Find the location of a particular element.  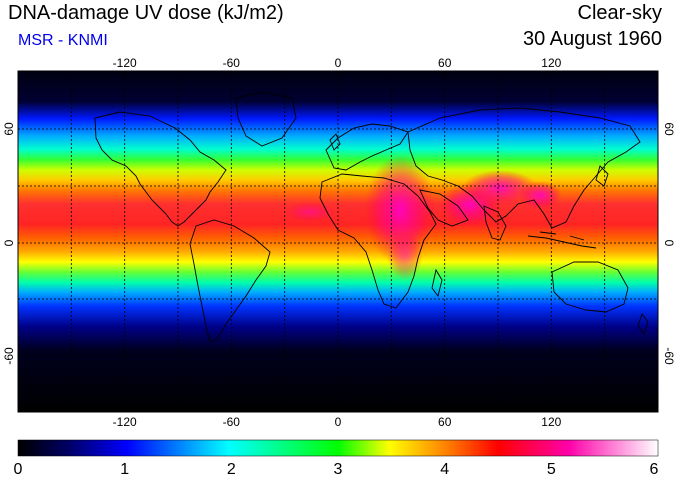

coastline-north-america is located at coordinates (160, 169).